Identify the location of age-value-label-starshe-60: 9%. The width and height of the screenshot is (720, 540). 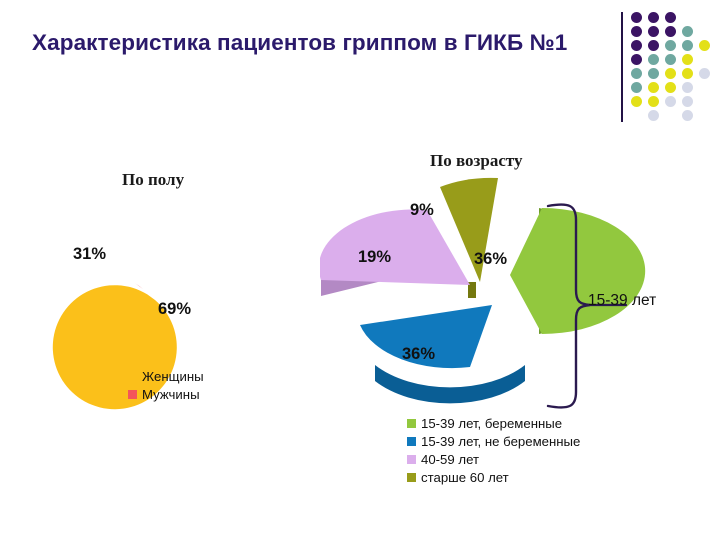
(422, 210).